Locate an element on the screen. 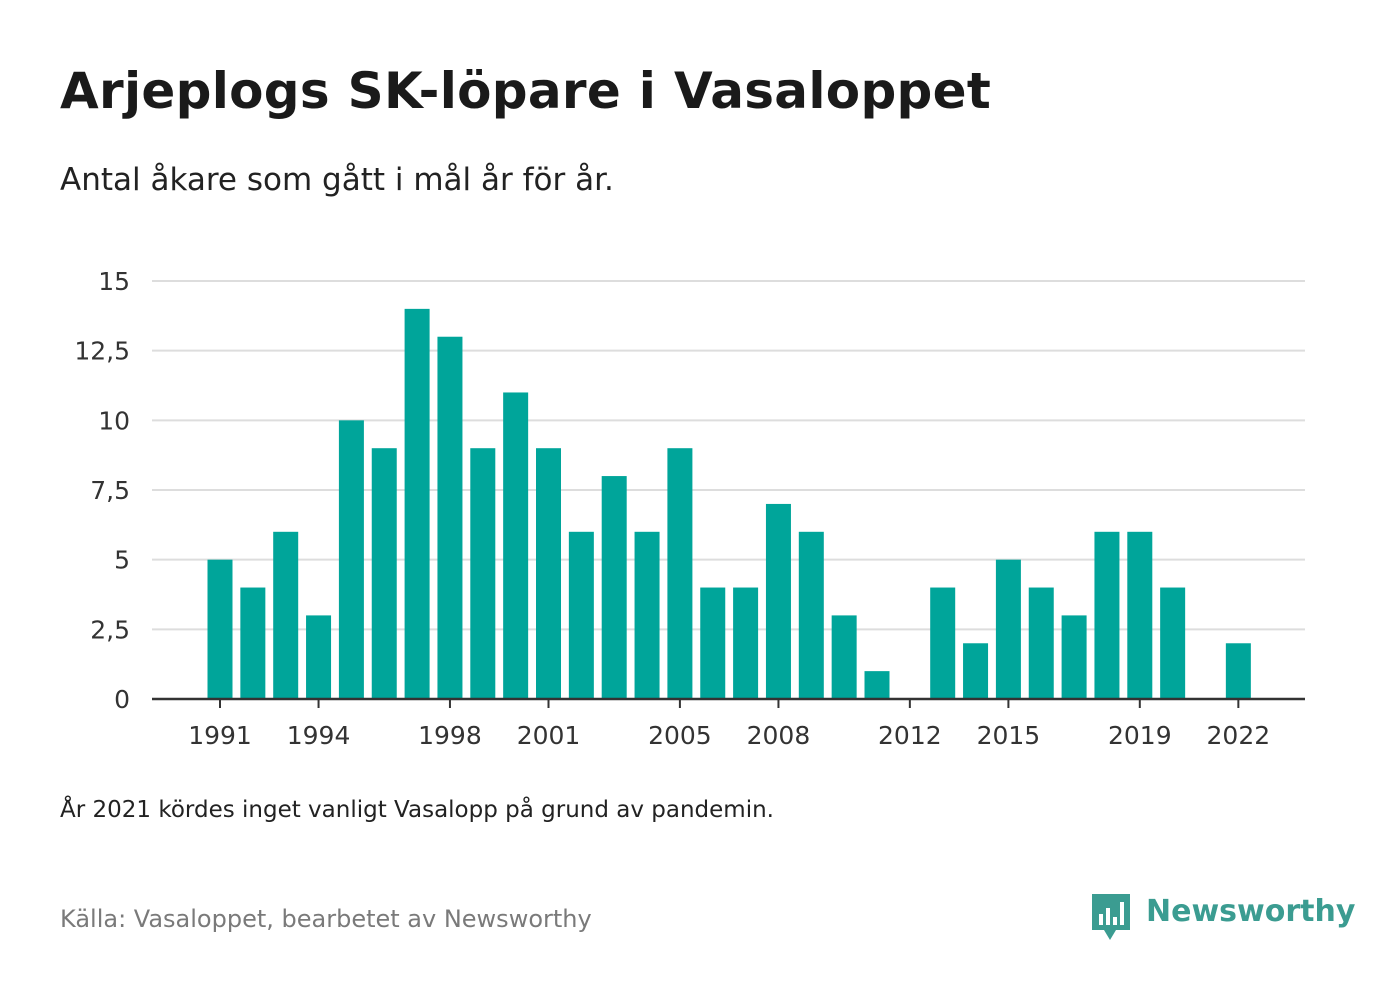  y-axis-ticks: 0 2,5 5 7,5 10 12,5 15 is located at coordinates (102, 490).